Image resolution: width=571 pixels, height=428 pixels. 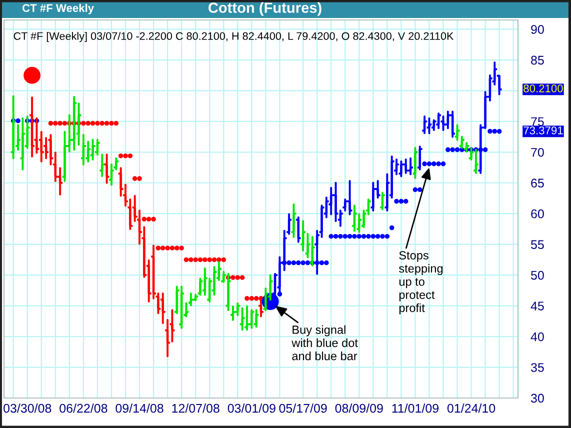 What do you see at coordinates (28, 408) in the screenshot?
I see `x-tick-label: 03/30/08` at bounding box center [28, 408].